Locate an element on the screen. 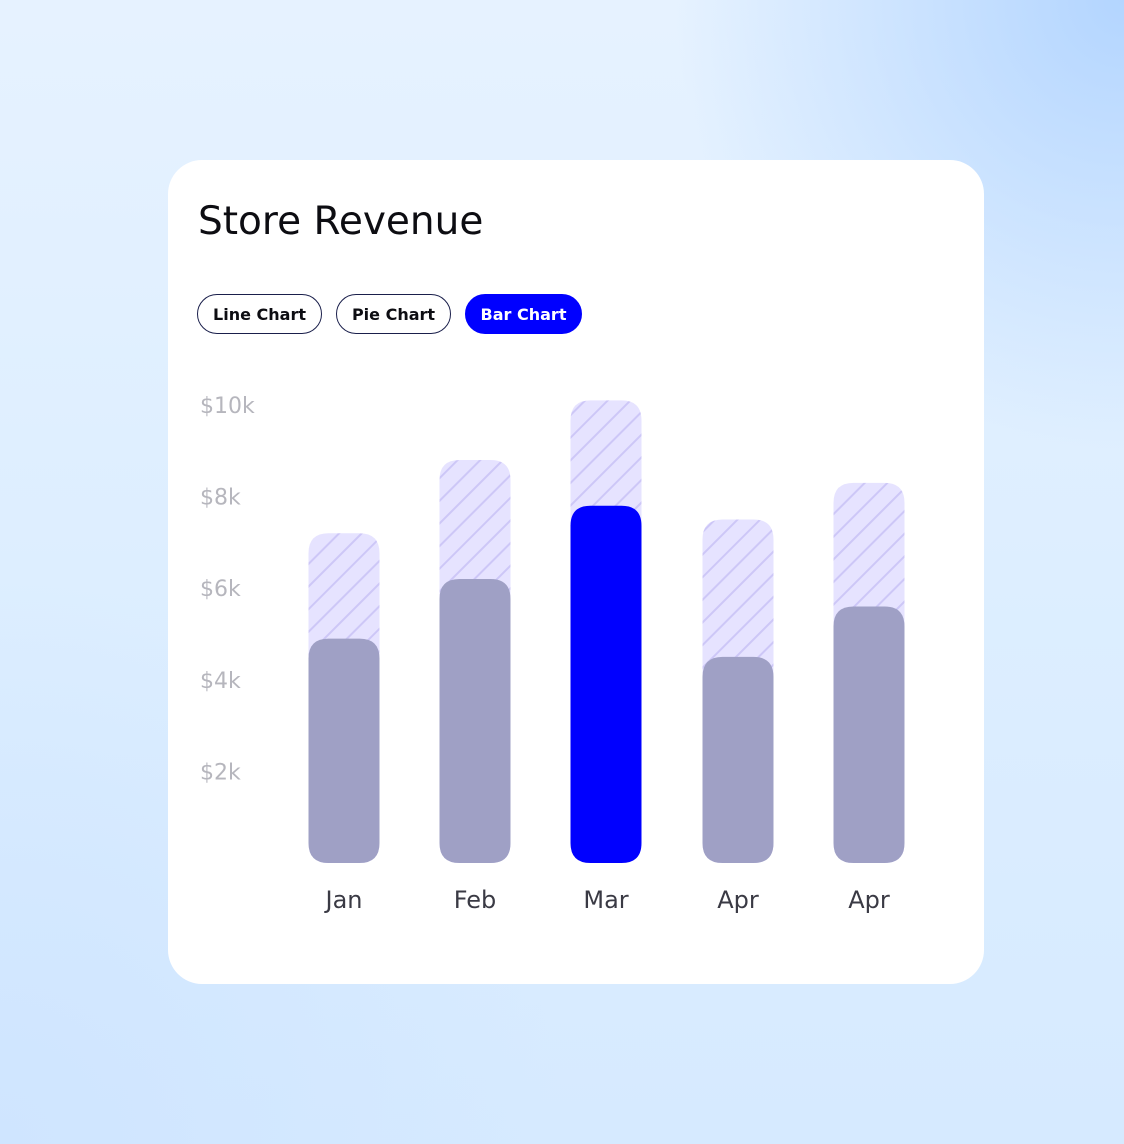 This screenshot has width=1124, height=1144. tab-pie-chart: Pie Chart is located at coordinates (393, 314).